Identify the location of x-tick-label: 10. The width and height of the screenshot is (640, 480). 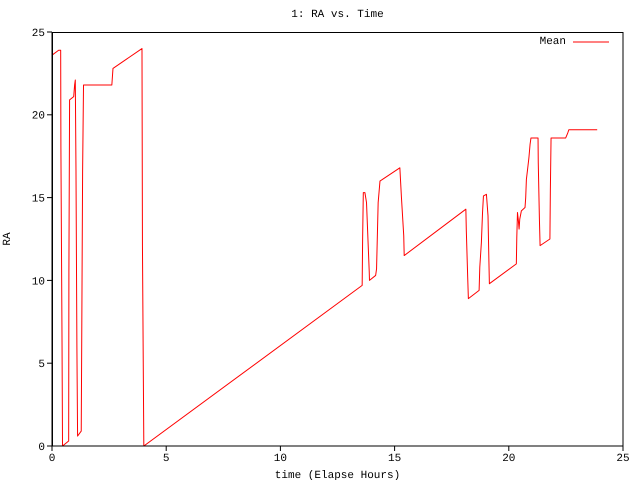
(280, 458).